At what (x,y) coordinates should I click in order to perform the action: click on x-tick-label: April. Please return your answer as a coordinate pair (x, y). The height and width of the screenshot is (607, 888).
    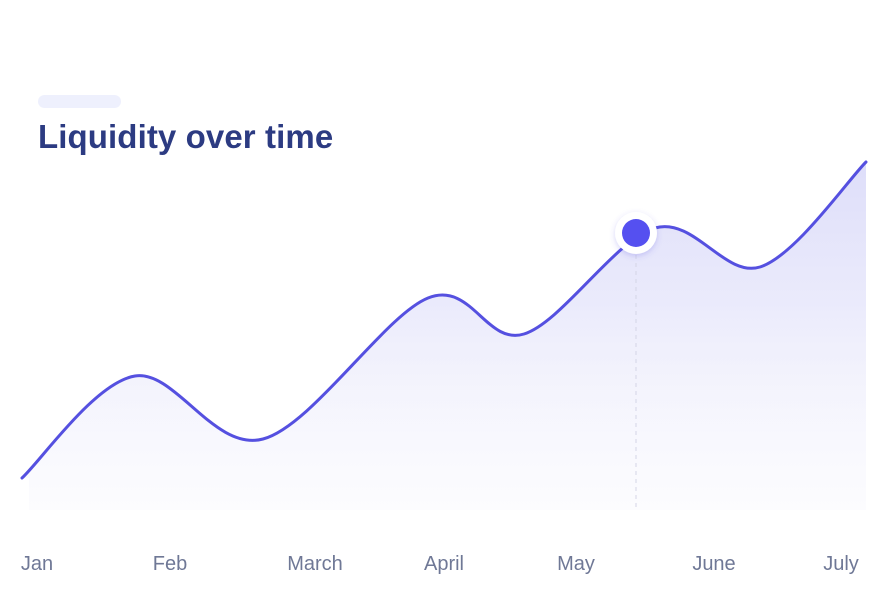
    Looking at the image, I should click on (444, 564).